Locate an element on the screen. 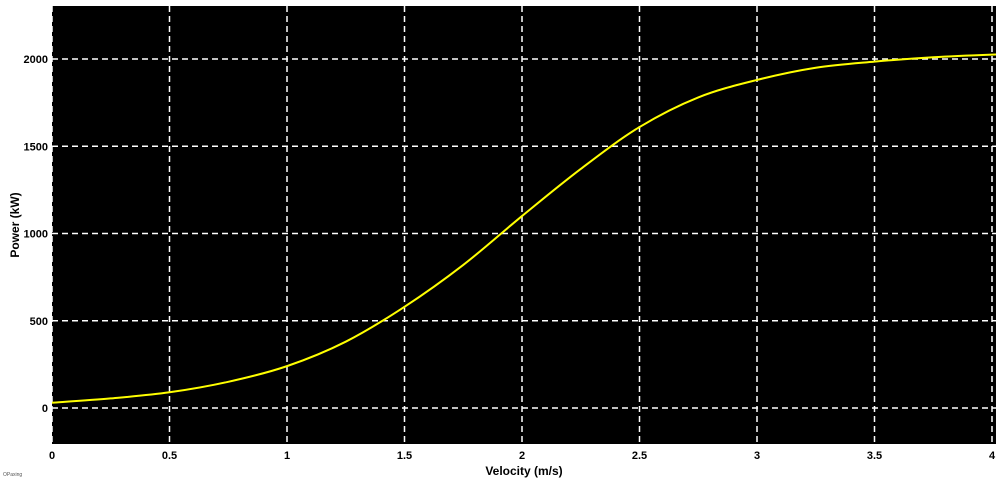 The width and height of the screenshot is (996, 479). y-tick-labels: 0 500 1000 1500 2000 is located at coordinates (36, 234).